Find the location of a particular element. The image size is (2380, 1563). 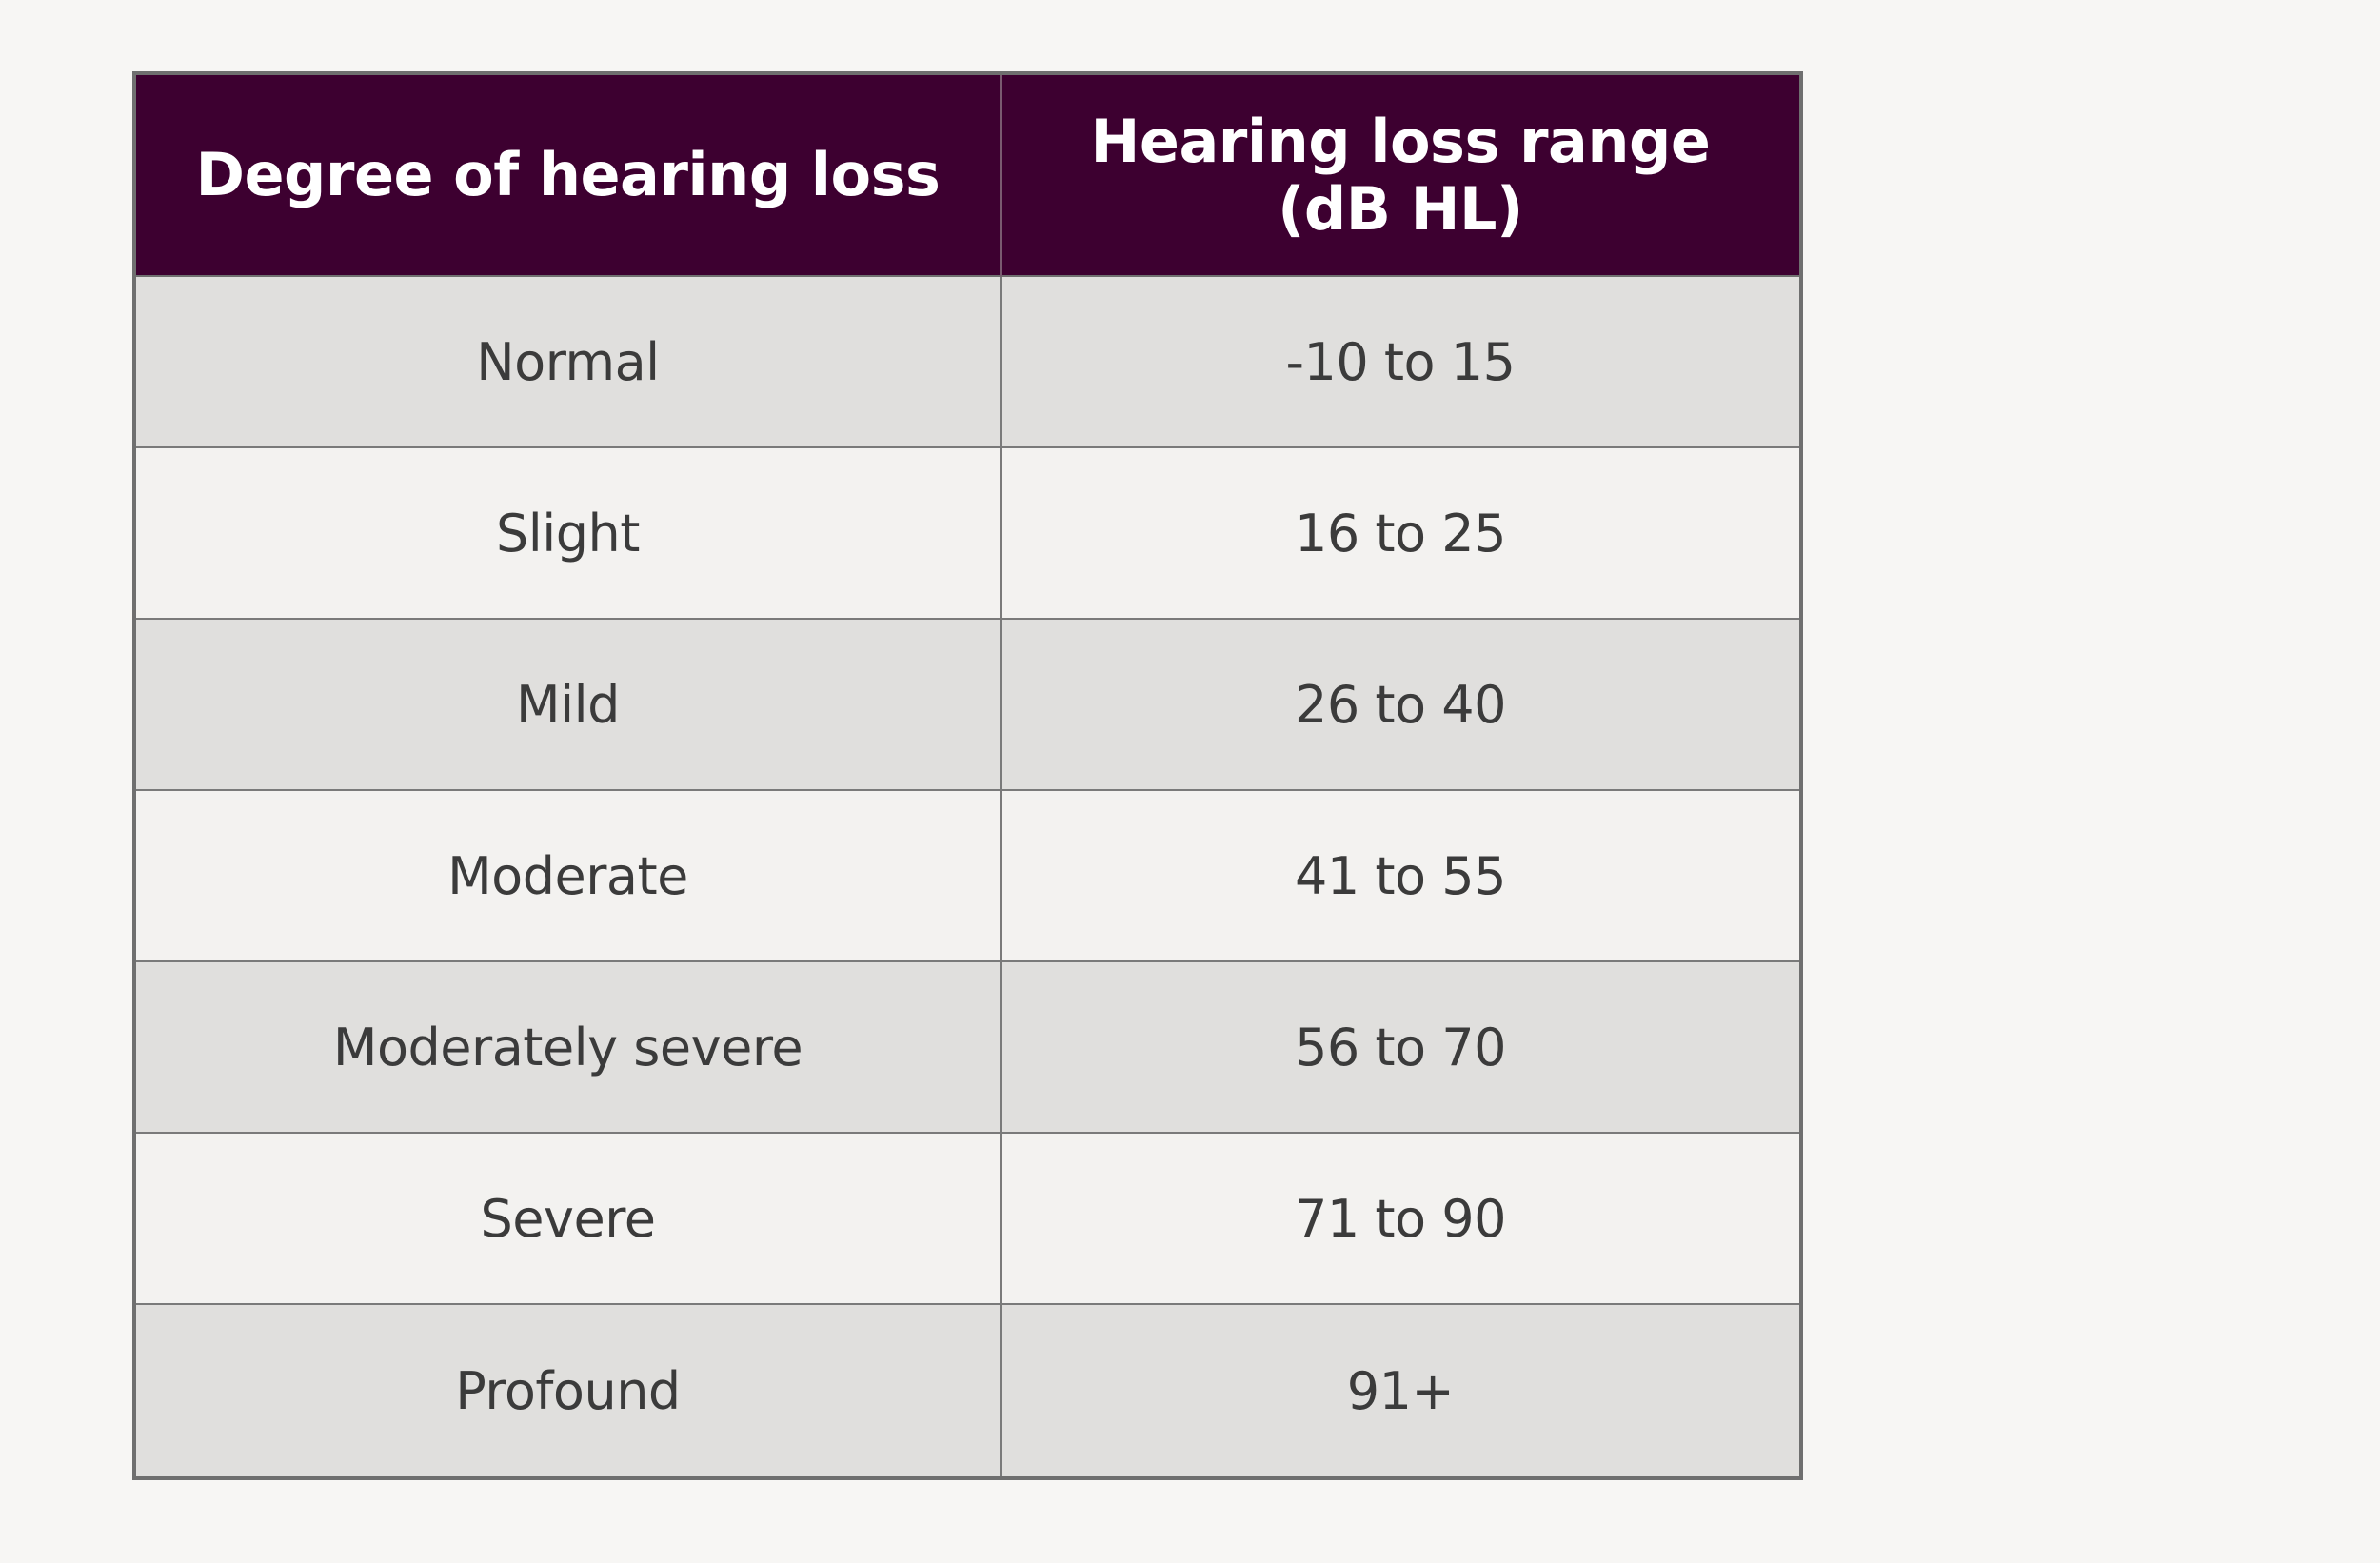

table-row: Normal -10 to 15 is located at coordinates (967, 362).